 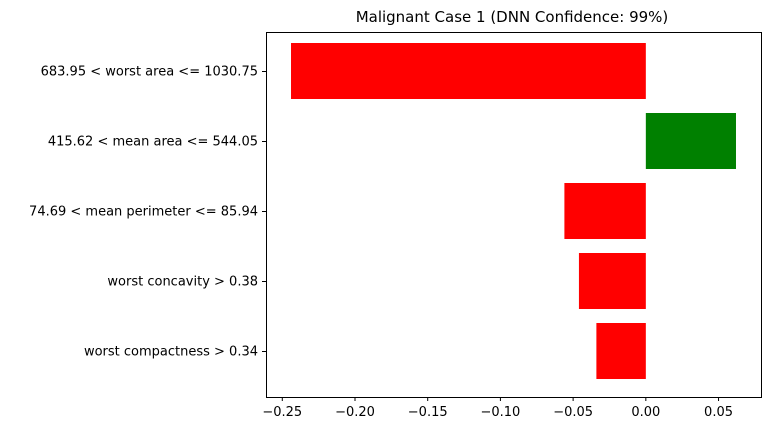 What do you see at coordinates (500, 412) in the screenshot?
I see `x-tick-label: −0.10` at bounding box center [500, 412].